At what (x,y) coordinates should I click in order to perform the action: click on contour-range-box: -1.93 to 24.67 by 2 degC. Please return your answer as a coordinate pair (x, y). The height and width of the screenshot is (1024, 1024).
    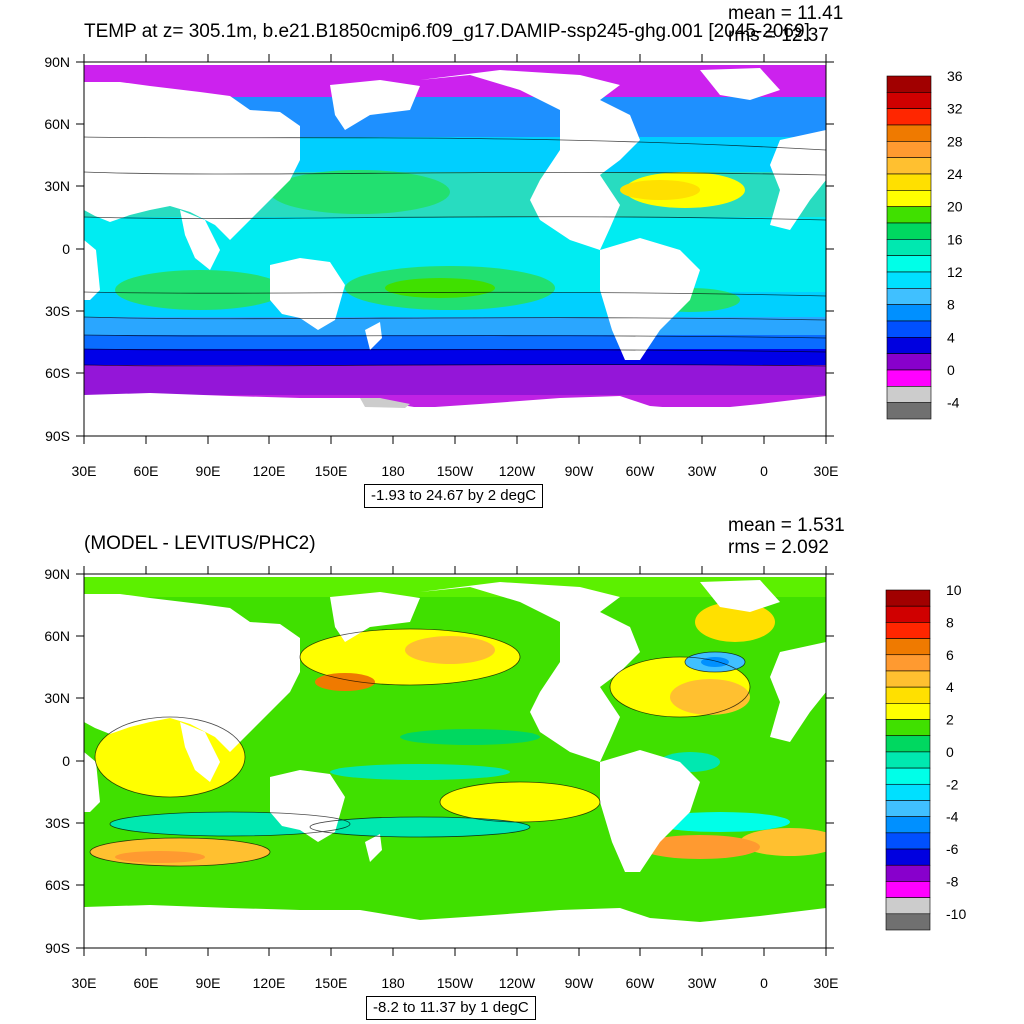
    Looking at the image, I should click on (454, 496).